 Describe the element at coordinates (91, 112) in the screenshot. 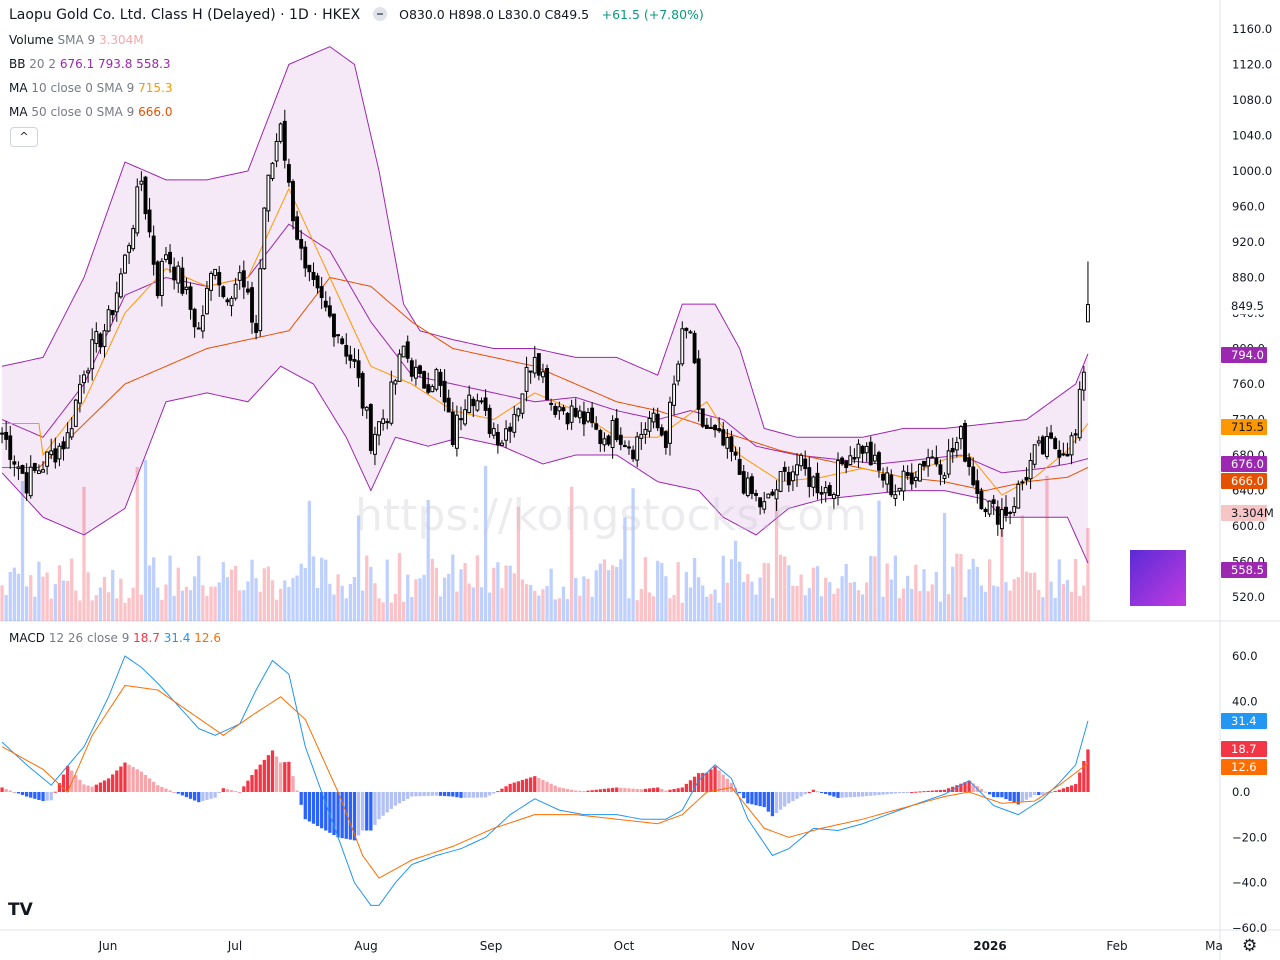

I see `legend-ma50: MA 50 close 0 SMA 9 666.0` at that location.